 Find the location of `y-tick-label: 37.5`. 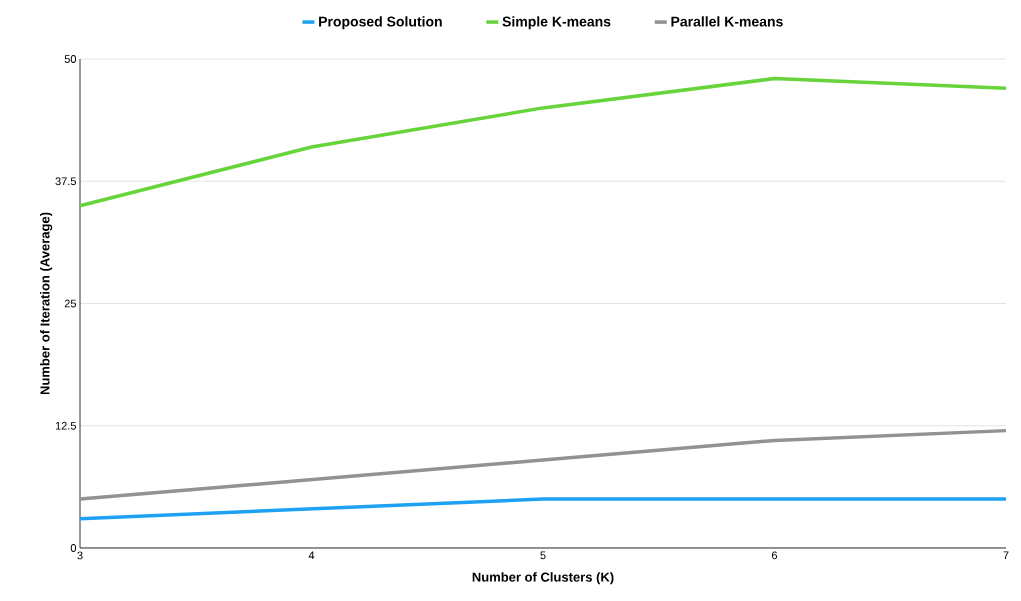

y-tick-label: 37.5 is located at coordinates (65, 181).